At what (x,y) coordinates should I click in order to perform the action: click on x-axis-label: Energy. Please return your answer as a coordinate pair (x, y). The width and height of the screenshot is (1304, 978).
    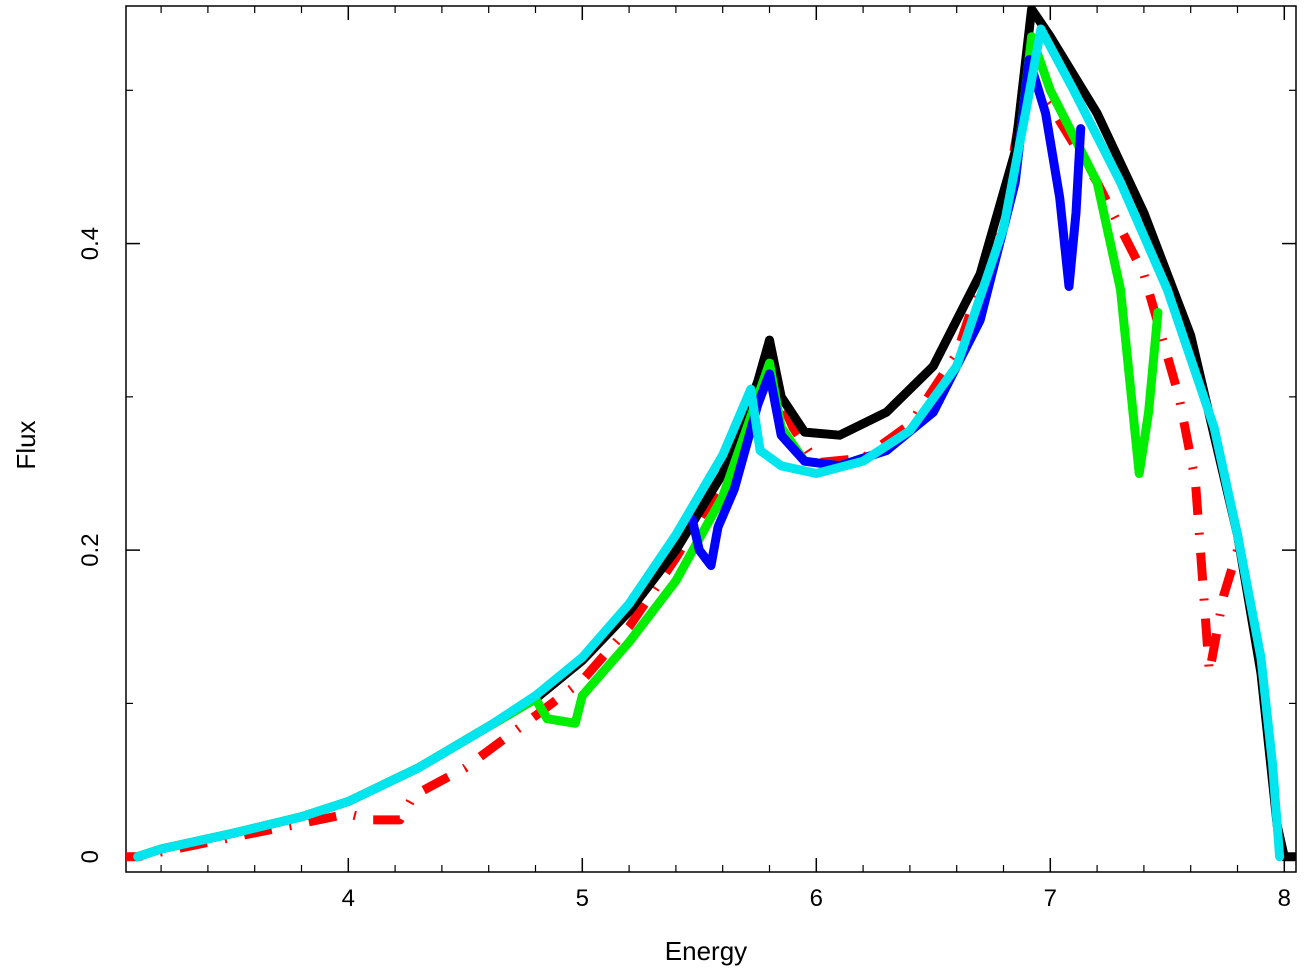
    Looking at the image, I should click on (706, 951).